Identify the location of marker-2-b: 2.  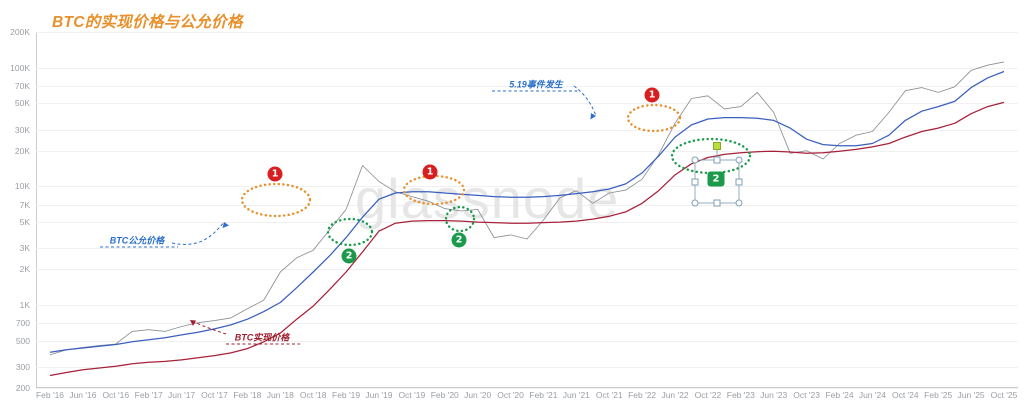
(459, 240).